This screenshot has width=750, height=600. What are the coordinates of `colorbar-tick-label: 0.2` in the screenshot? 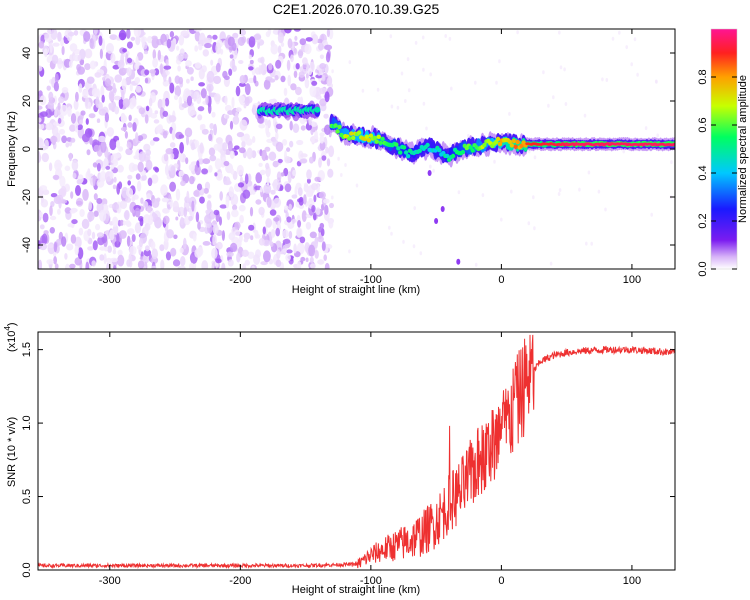 It's located at (703, 220).